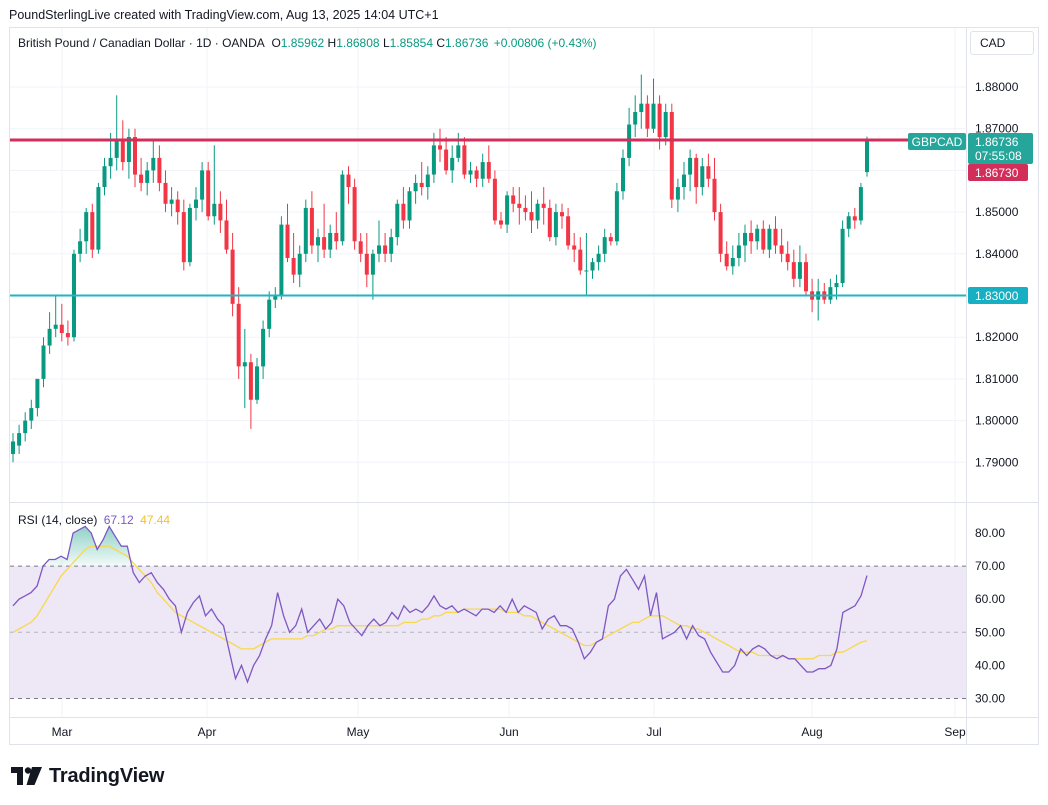  What do you see at coordinates (1002, 43) in the screenshot?
I see `currency-button: CAD` at bounding box center [1002, 43].